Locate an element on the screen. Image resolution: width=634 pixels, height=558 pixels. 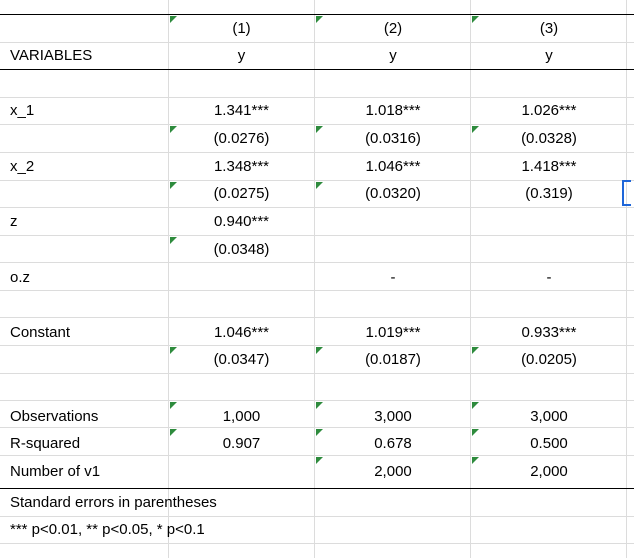
table-cell: (0.0275) is located at coordinates (241, 193).